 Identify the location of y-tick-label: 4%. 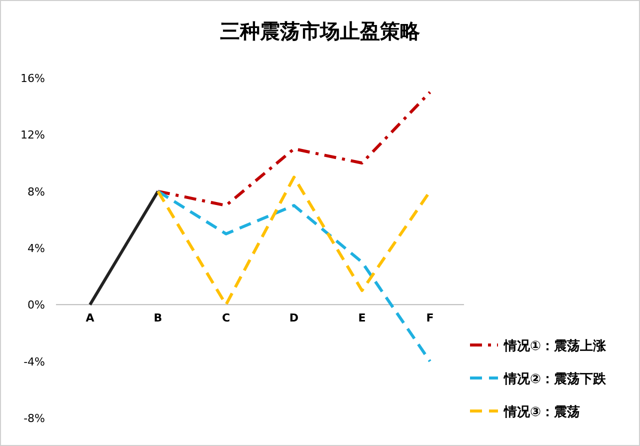
(36, 248).